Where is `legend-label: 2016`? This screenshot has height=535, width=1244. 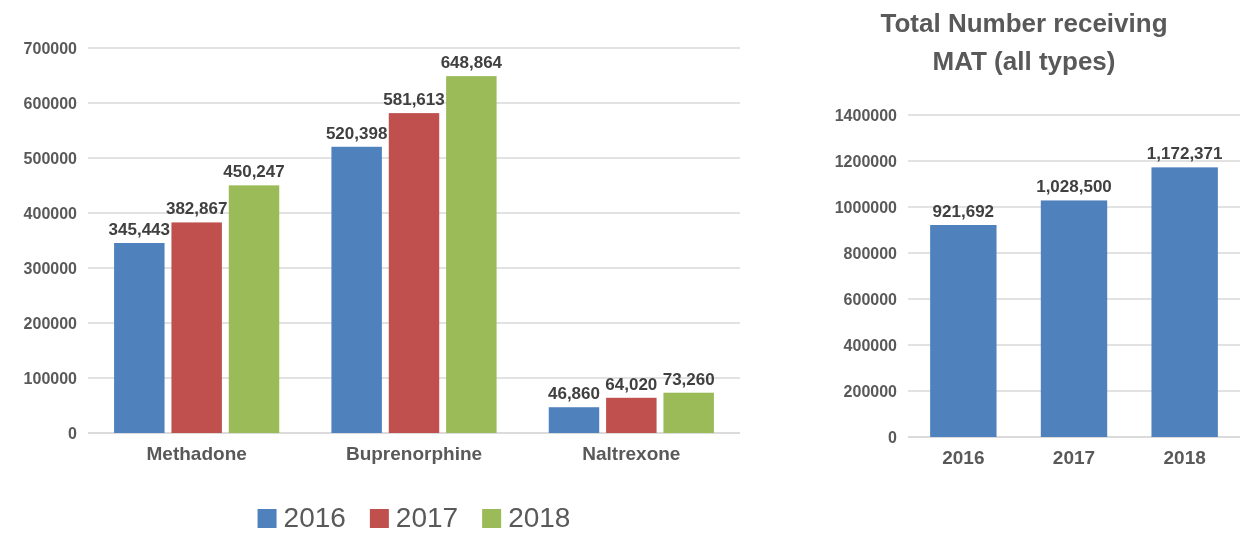
legend-label: 2016 is located at coordinates (314, 517).